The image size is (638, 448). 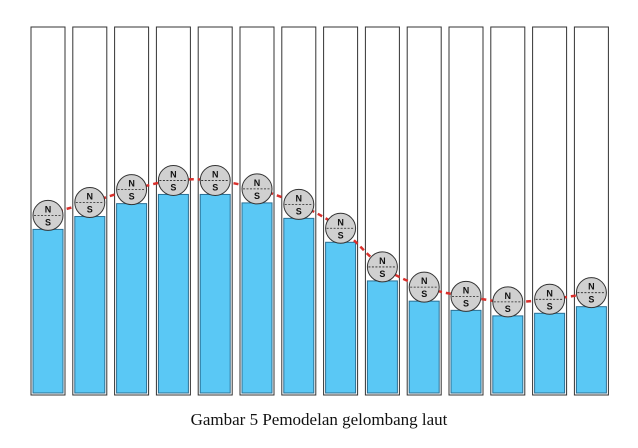 I want to click on figure-caption: Gambar 5 Pemodelan gelombang laut, so click(x=319, y=419).